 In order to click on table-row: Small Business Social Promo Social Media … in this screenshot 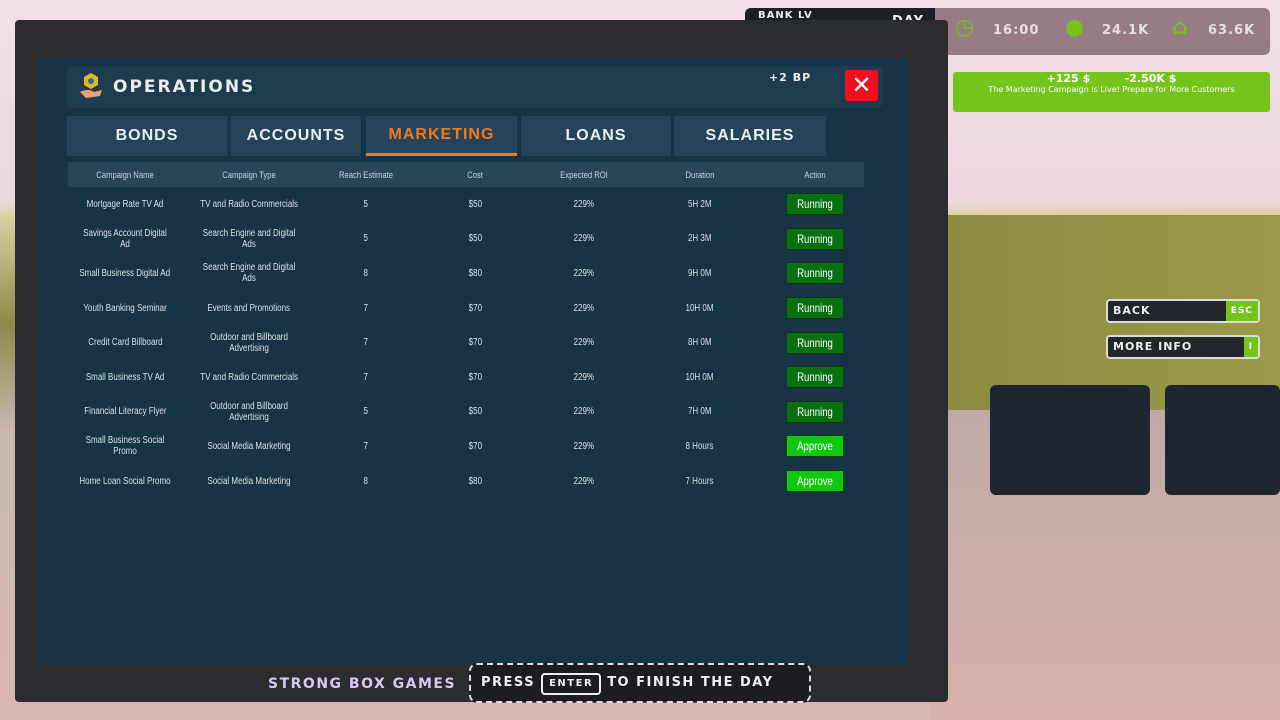, I will do `click(466, 446)`.